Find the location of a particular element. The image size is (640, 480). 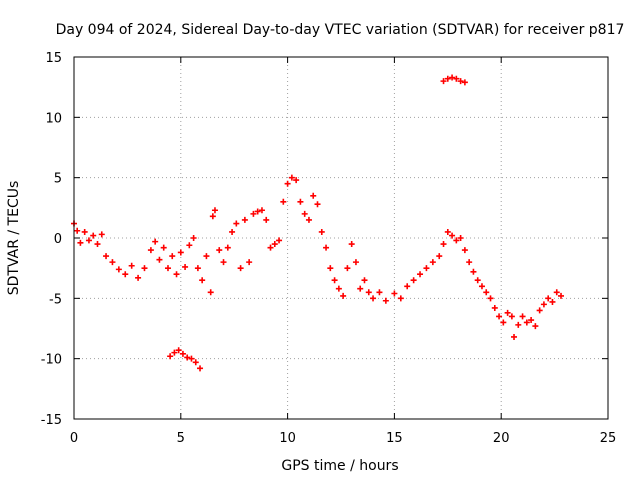

x-tick-label: 25 is located at coordinates (608, 438).